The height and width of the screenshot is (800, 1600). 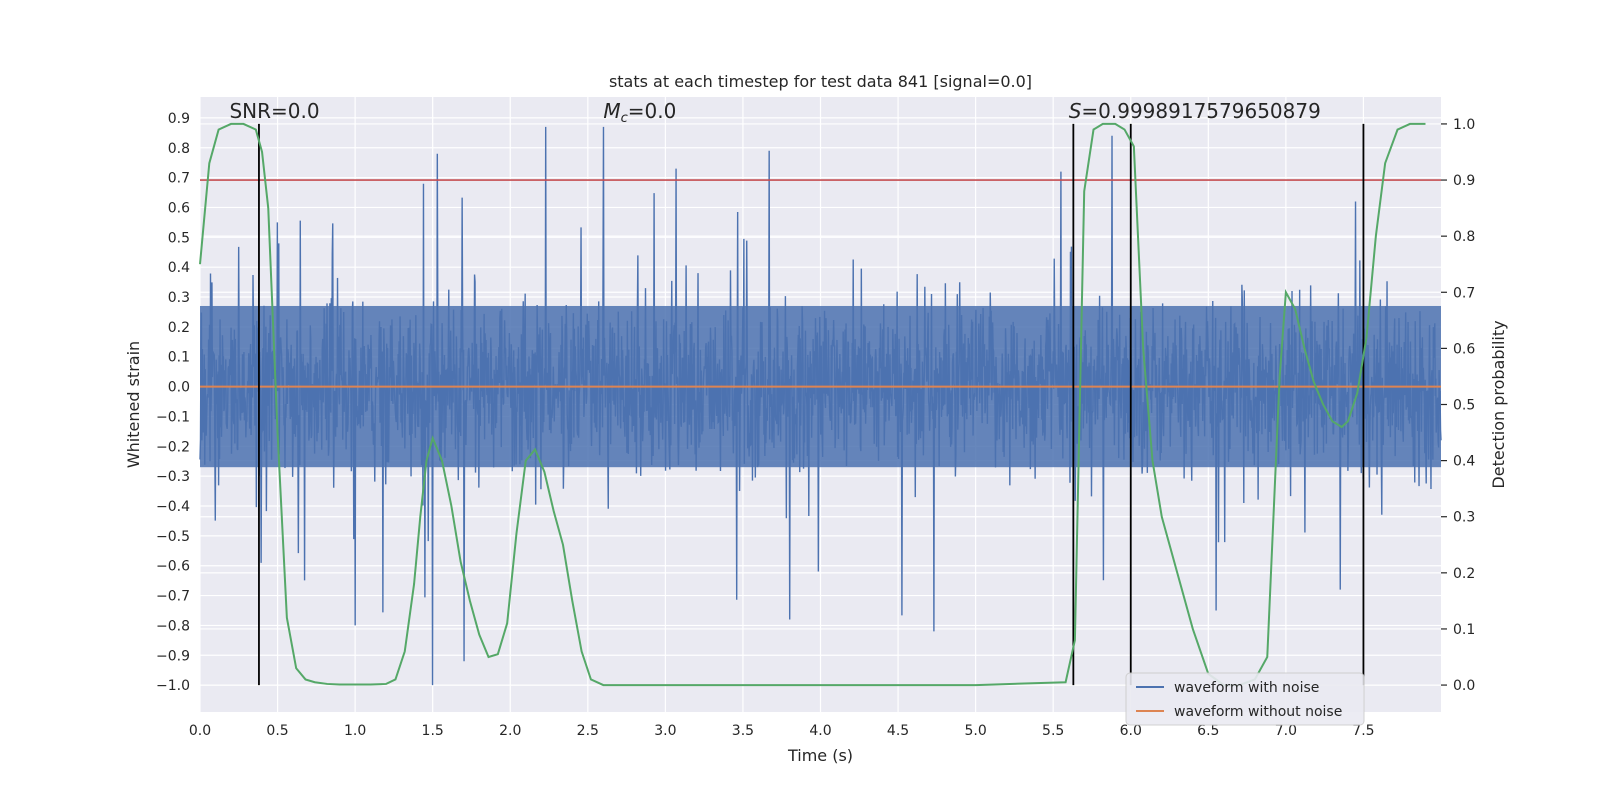 I want to click on y-tick-label: −0.8, so click(x=173, y=626).